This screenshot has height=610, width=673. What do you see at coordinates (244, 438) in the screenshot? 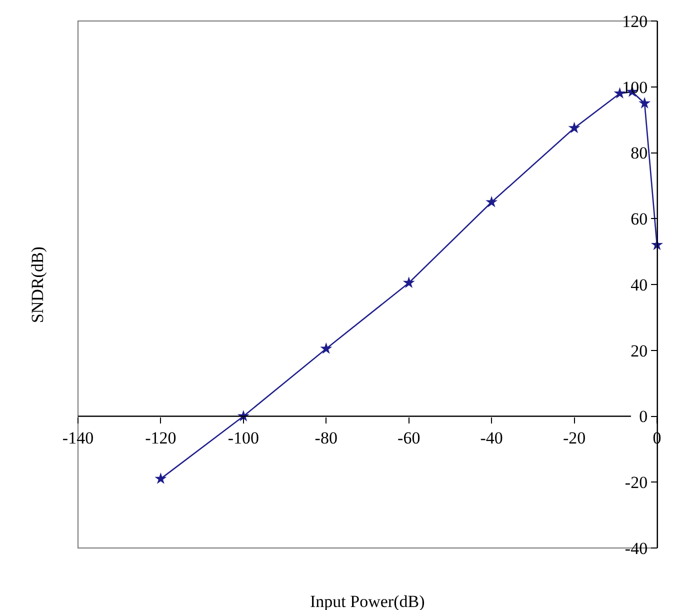
I see `x-tick-label: -100` at bounding box center [244, 438].